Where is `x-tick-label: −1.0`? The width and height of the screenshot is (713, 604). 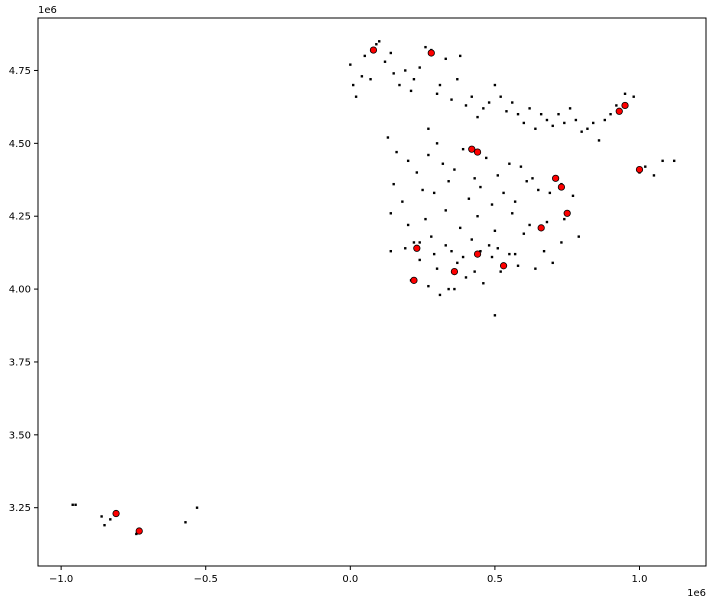 x-tick-label: −1.0 is located at coordinates (61, 579).